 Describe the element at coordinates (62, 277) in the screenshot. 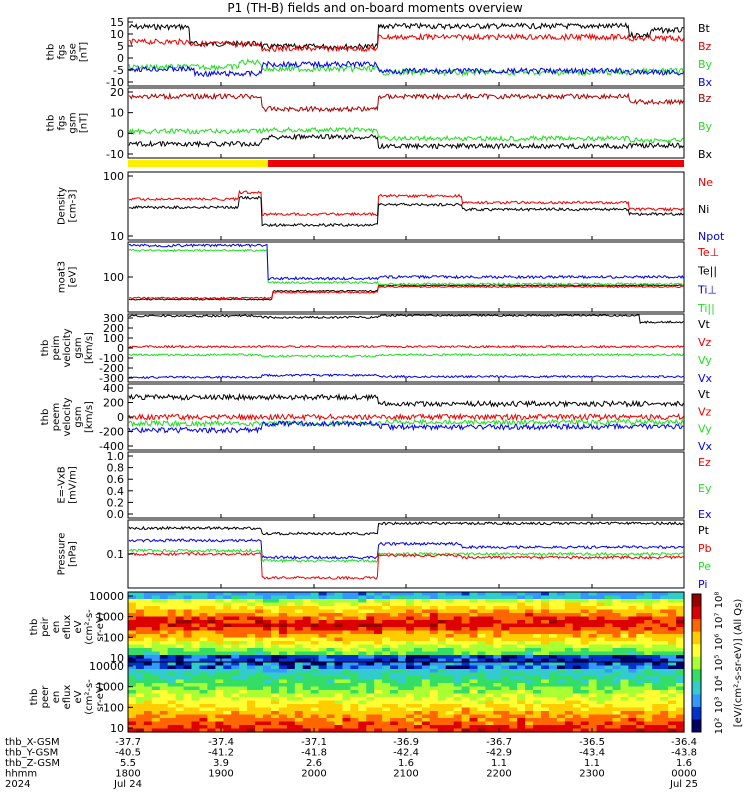

I see `ylabel-line: moat3` at that location.